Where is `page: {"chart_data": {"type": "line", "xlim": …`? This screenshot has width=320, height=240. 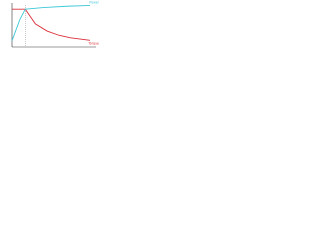
page: {"chart_data": {"type": "line", "xlim": … is located at coordinates (50, 27).